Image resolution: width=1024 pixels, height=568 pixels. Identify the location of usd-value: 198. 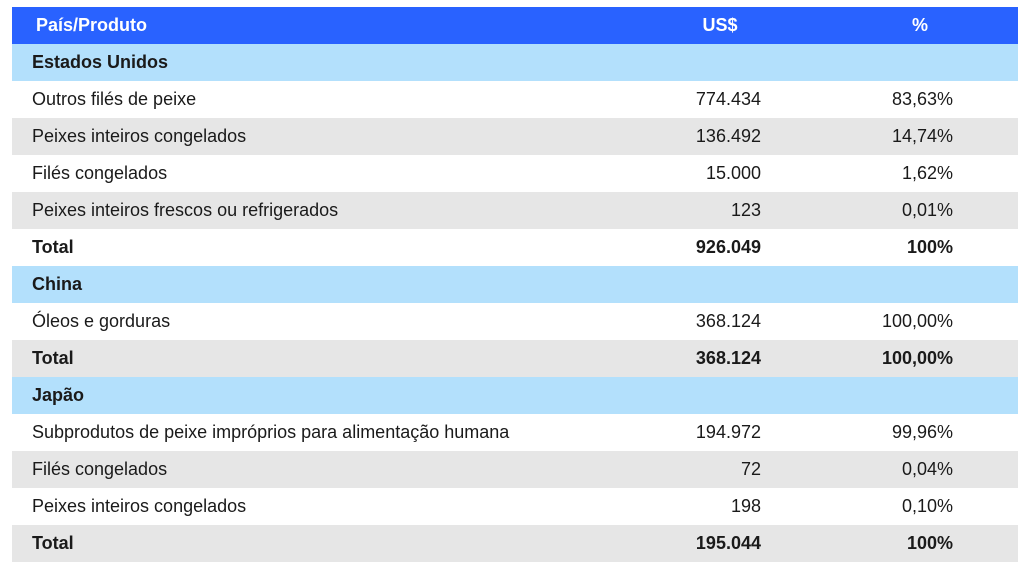
(745, 506).